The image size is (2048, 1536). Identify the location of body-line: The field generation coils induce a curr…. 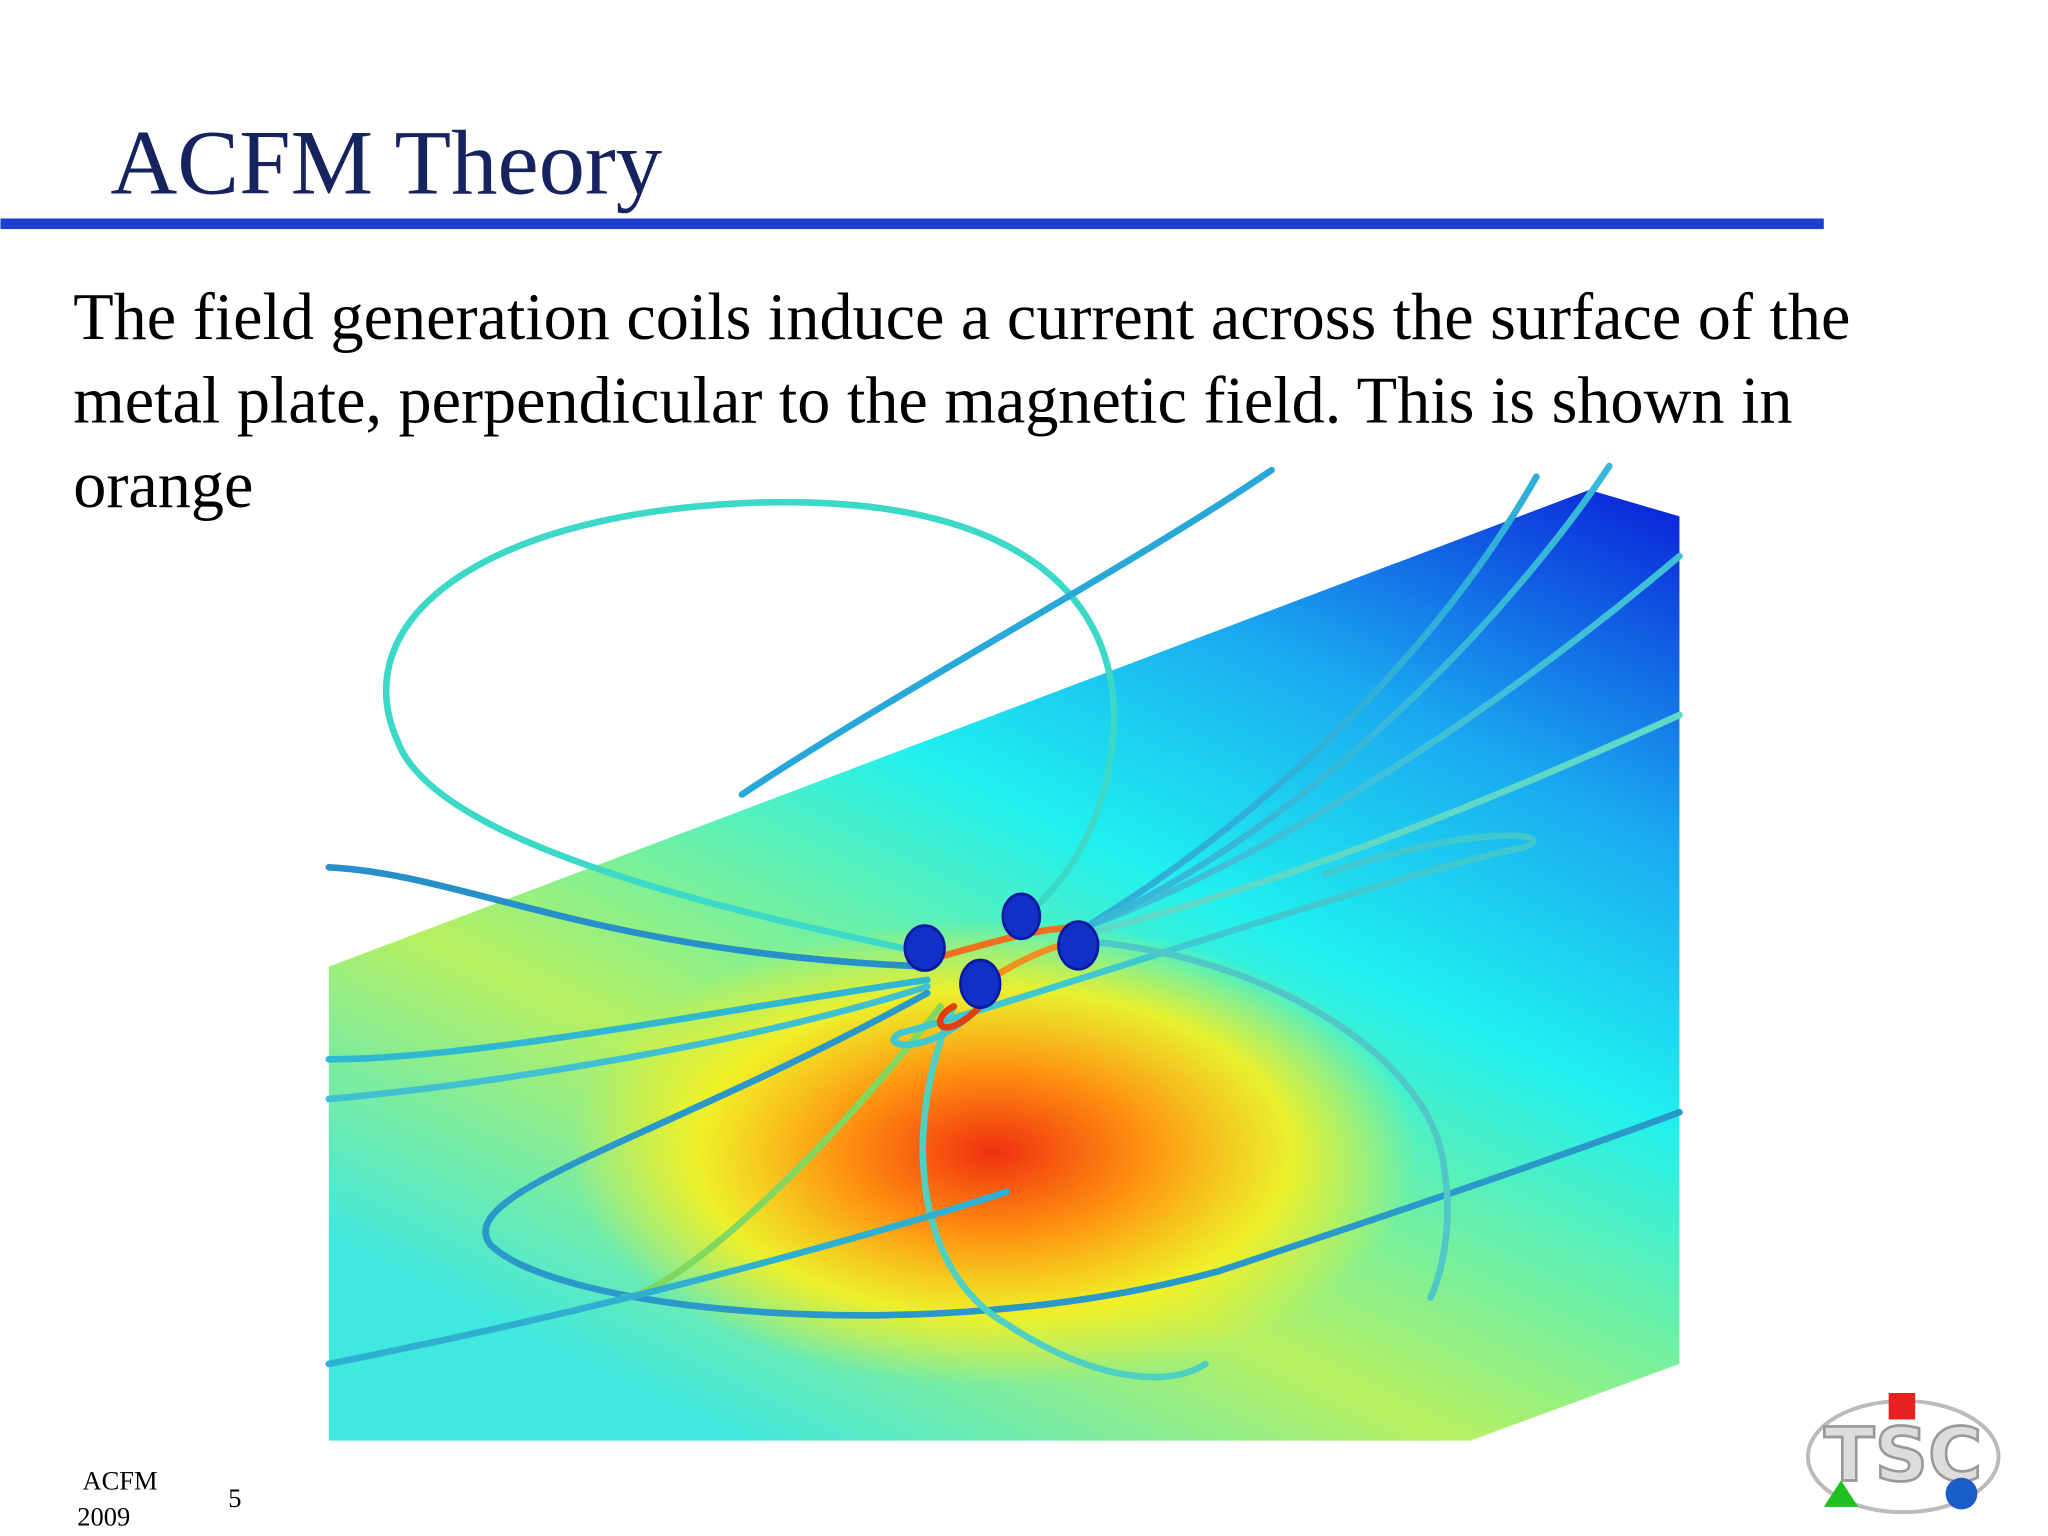
(961, 317).